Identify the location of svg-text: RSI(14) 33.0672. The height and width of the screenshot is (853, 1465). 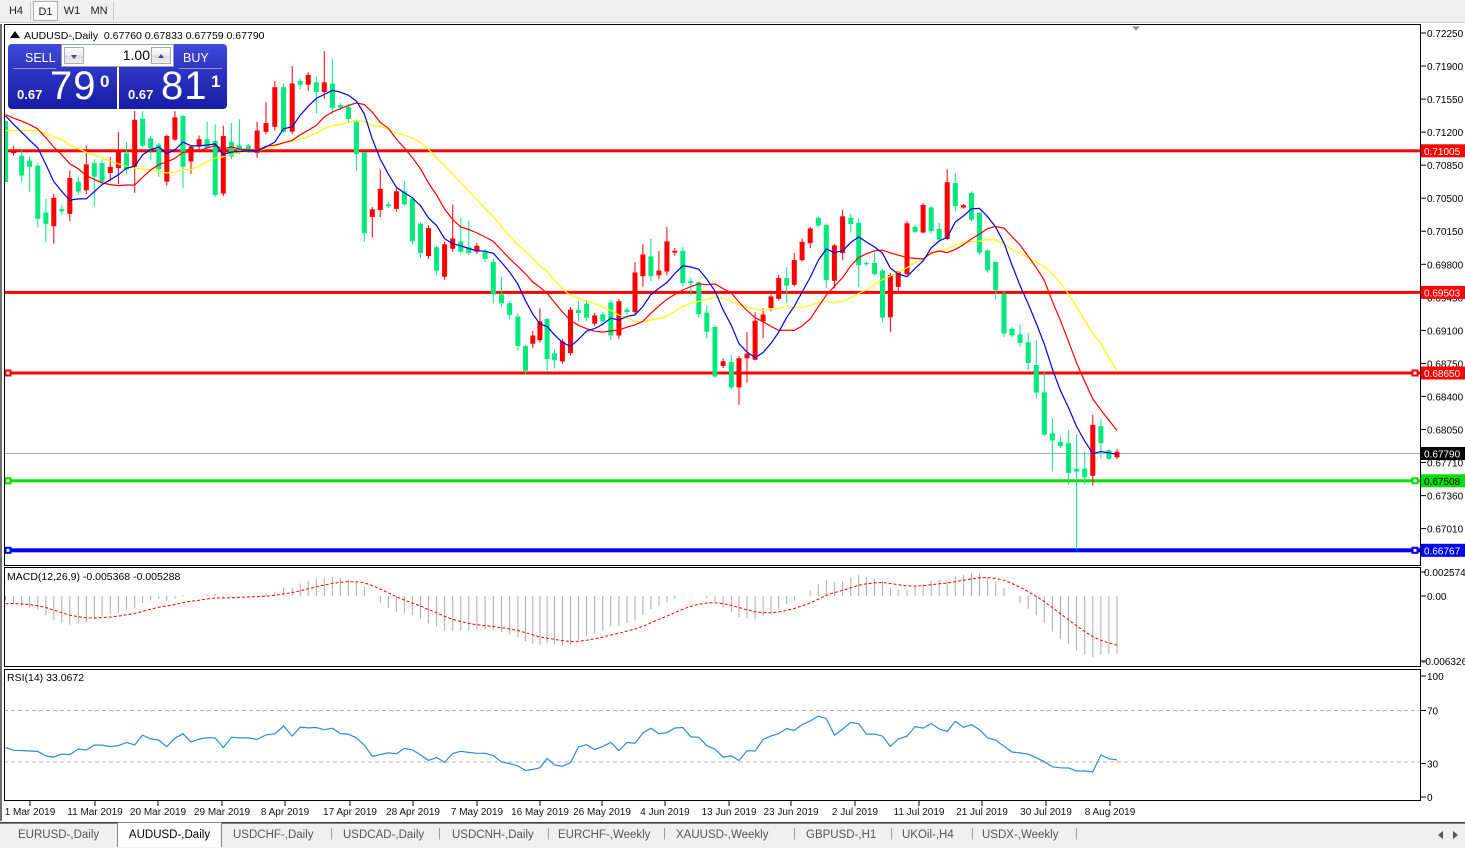
(45, 678).